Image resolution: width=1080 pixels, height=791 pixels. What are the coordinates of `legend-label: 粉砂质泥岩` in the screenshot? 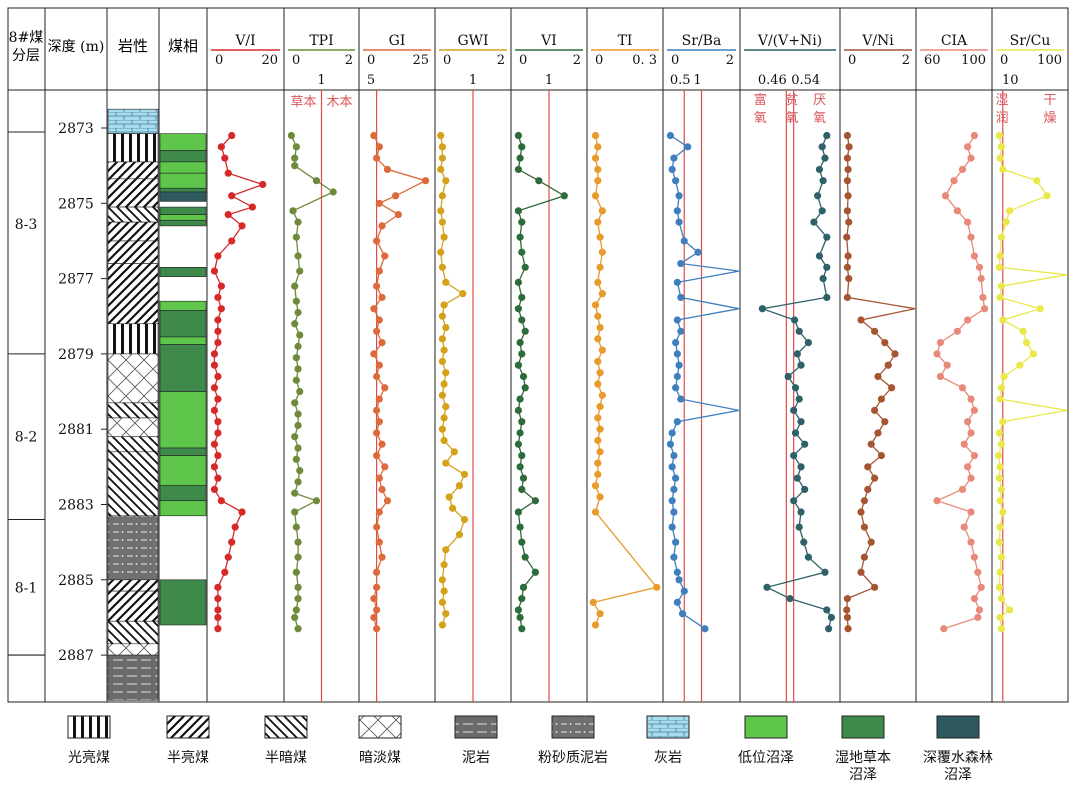 It's located at (573, 758).